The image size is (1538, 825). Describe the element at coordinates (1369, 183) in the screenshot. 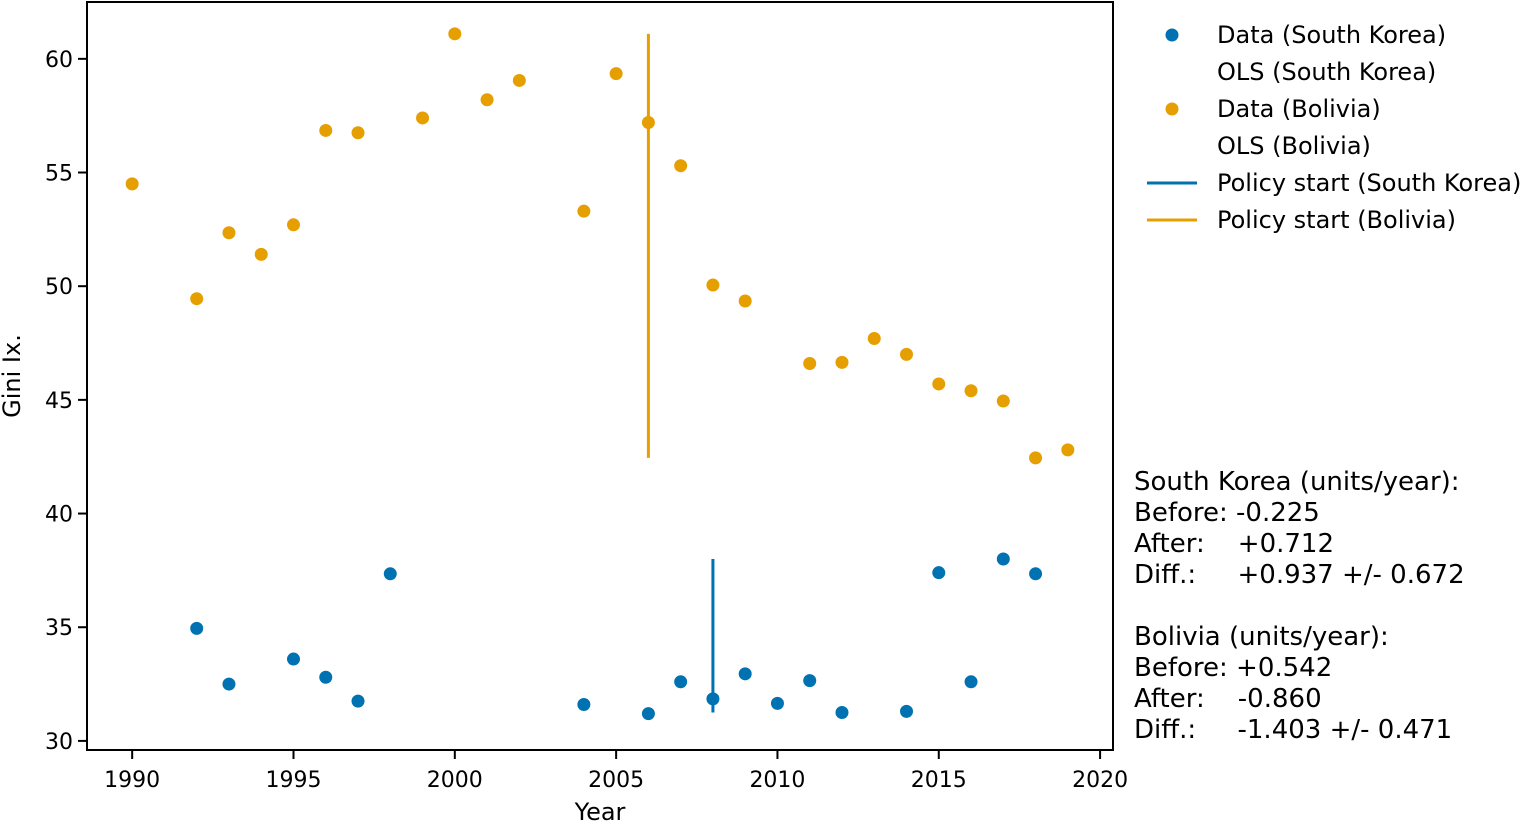

I see `legend-label: Policy start (South Korea)` at that location.